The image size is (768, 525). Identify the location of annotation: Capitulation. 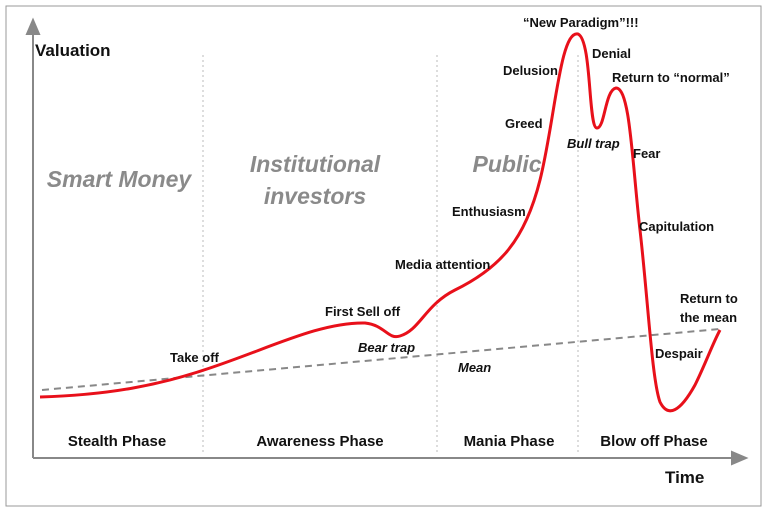
(676, 226).